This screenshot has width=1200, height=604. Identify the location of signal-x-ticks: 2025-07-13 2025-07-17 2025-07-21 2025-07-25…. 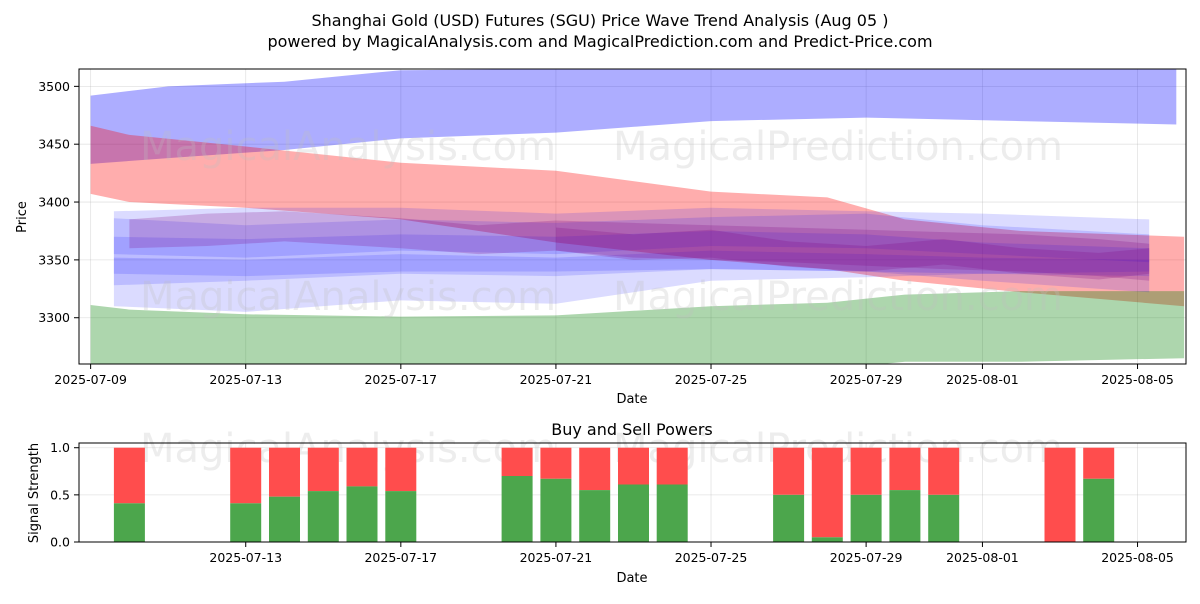
(691, 553).